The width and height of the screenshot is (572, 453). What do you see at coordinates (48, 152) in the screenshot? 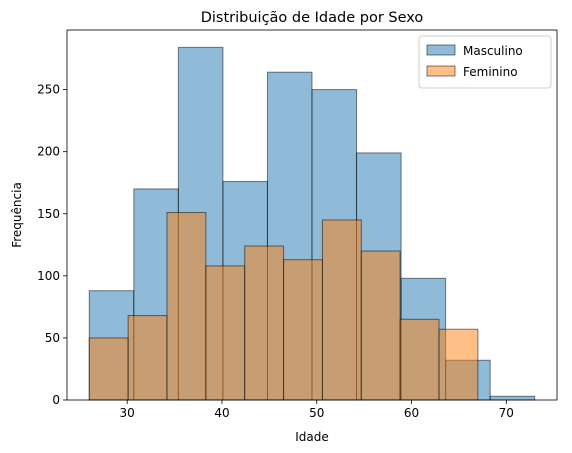
I see `y-tick-label: 200` at bounding box center [48, 152].